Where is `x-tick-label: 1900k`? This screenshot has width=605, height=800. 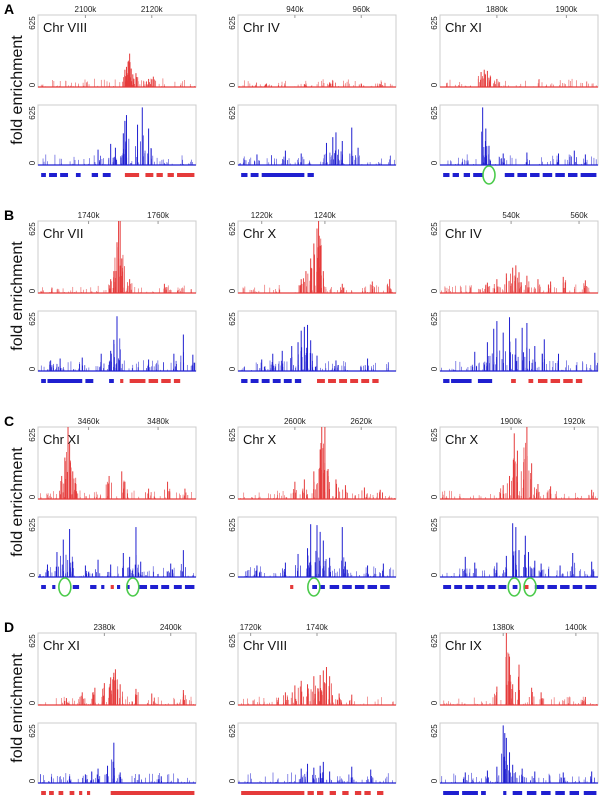 x-tick-label: 1900k is located at coordinates (511, 421).